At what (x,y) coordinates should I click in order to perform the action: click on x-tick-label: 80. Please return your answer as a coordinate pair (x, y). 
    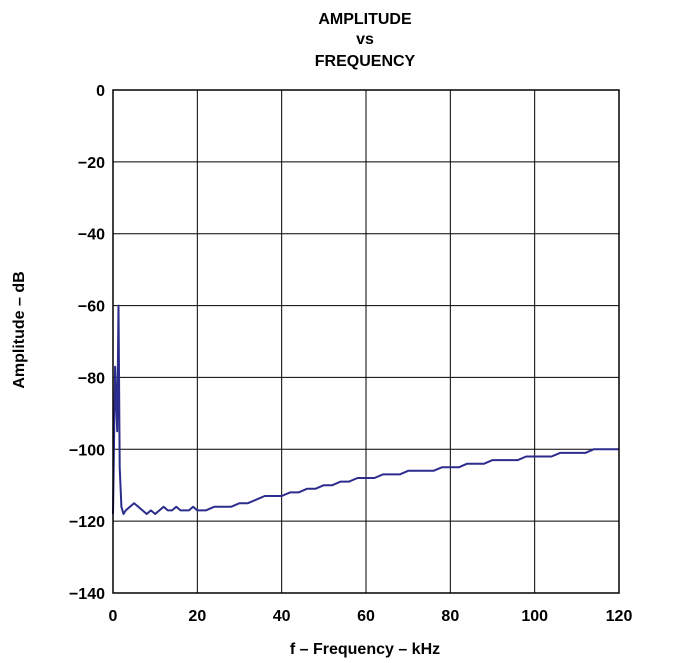
    Looking at the image, I should click on (450, 616).